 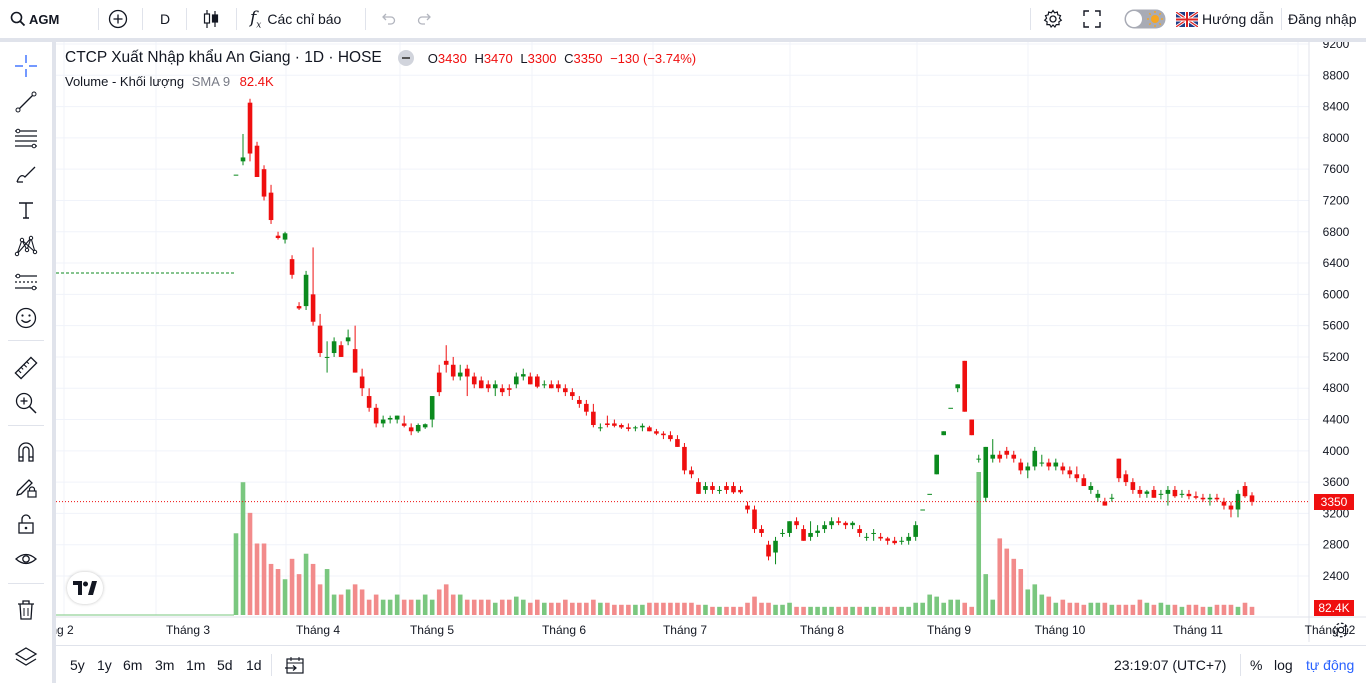 What do you see at coordinates (1341, 630) in the screenshot?
I see `axis-settings-button` at bounding box center [1341, 630].